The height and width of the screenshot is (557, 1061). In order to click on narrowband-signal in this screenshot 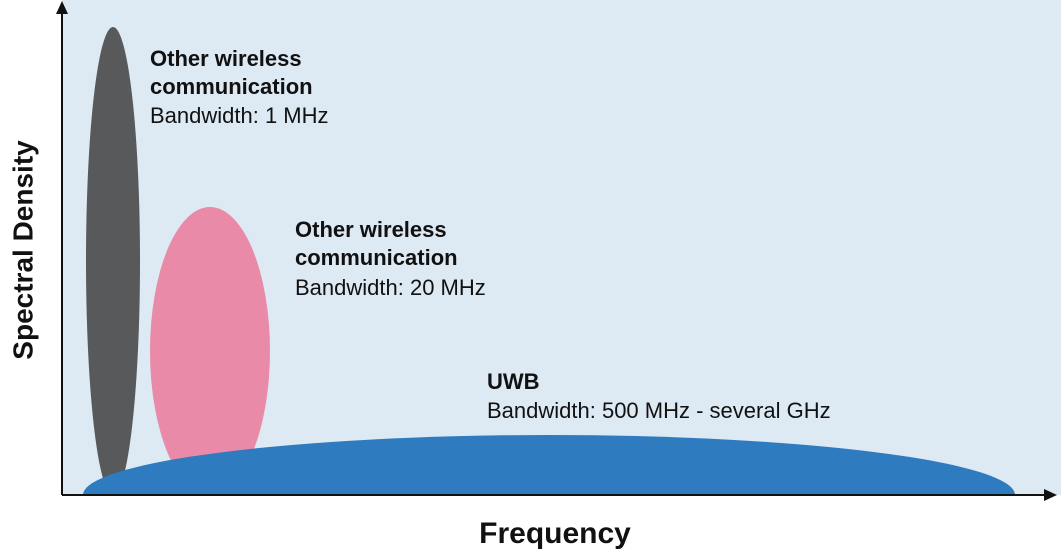, I will do `click(113, 261)`.